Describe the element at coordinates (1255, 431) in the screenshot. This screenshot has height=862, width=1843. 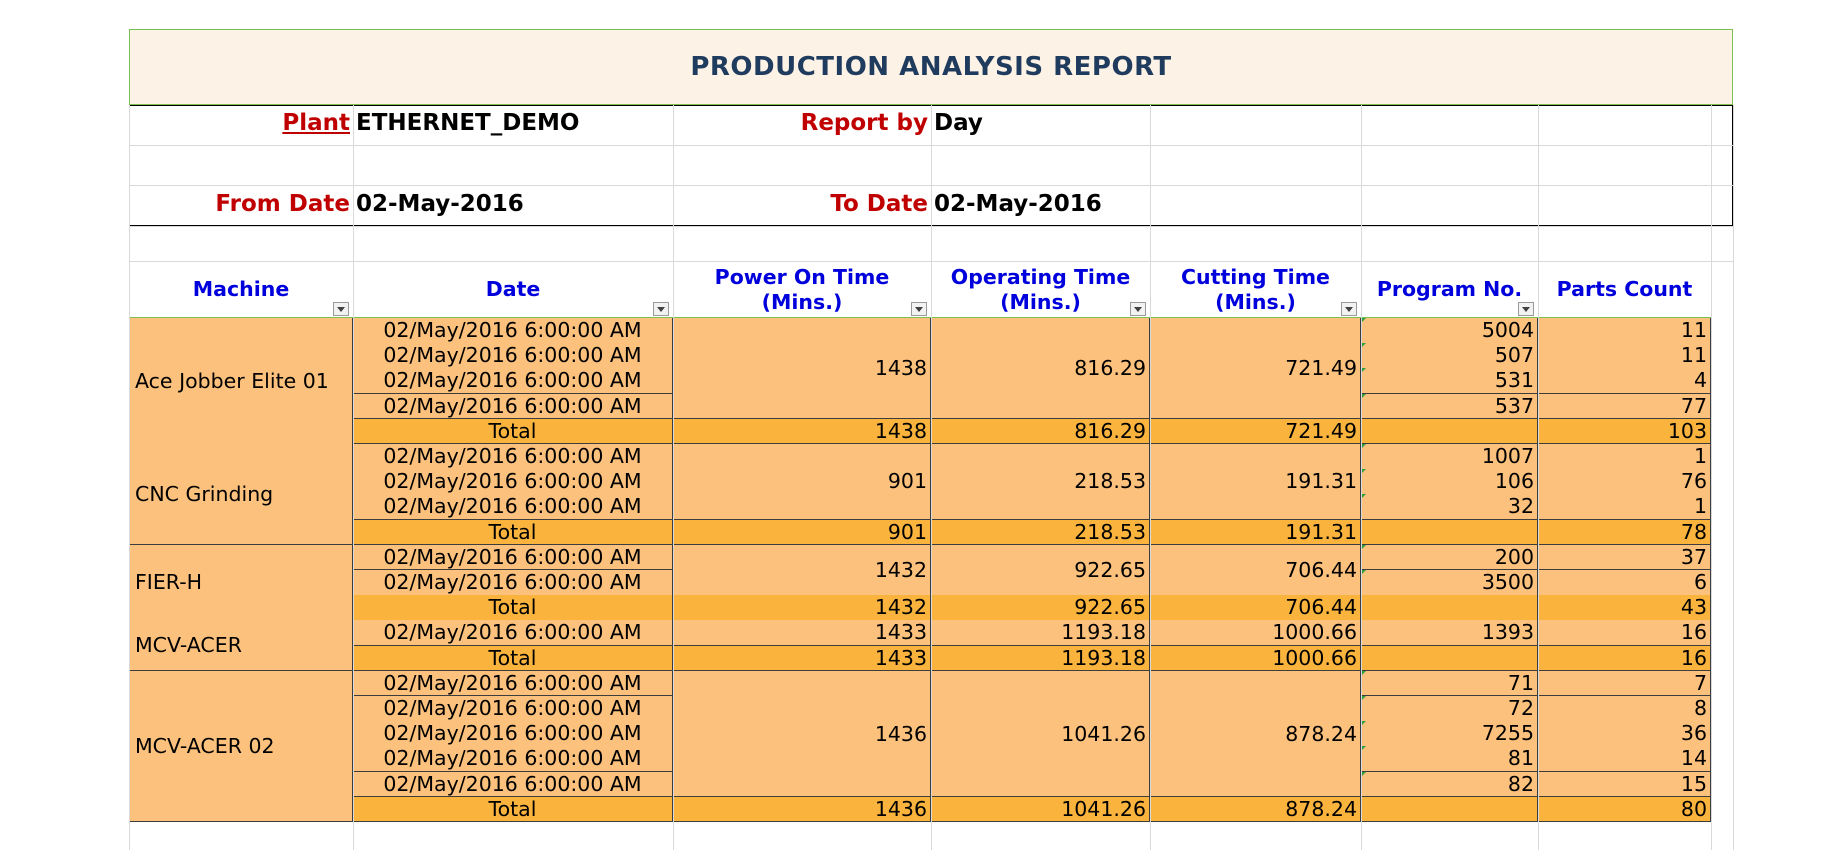
I see `total-cutting-time: 721.49` at that location.